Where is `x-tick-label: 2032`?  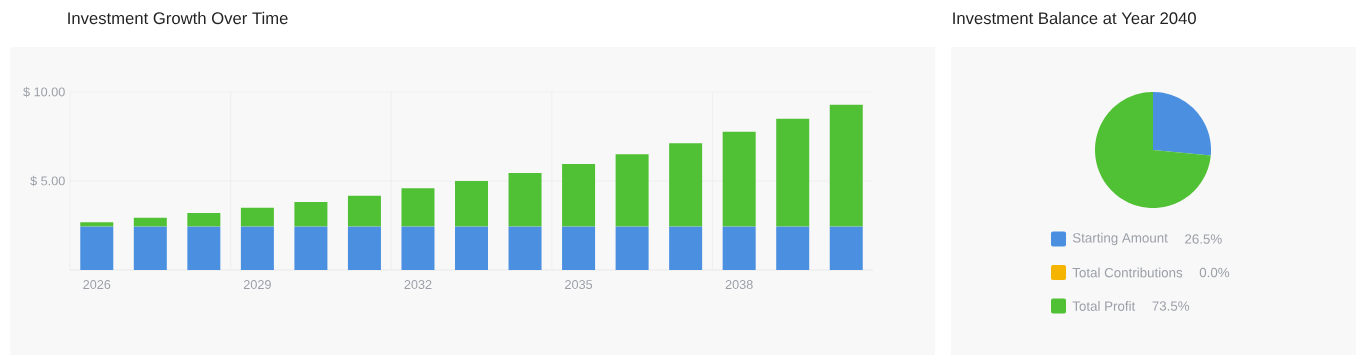 x-tick-label: 2032 is located at coordinates (418, 285).